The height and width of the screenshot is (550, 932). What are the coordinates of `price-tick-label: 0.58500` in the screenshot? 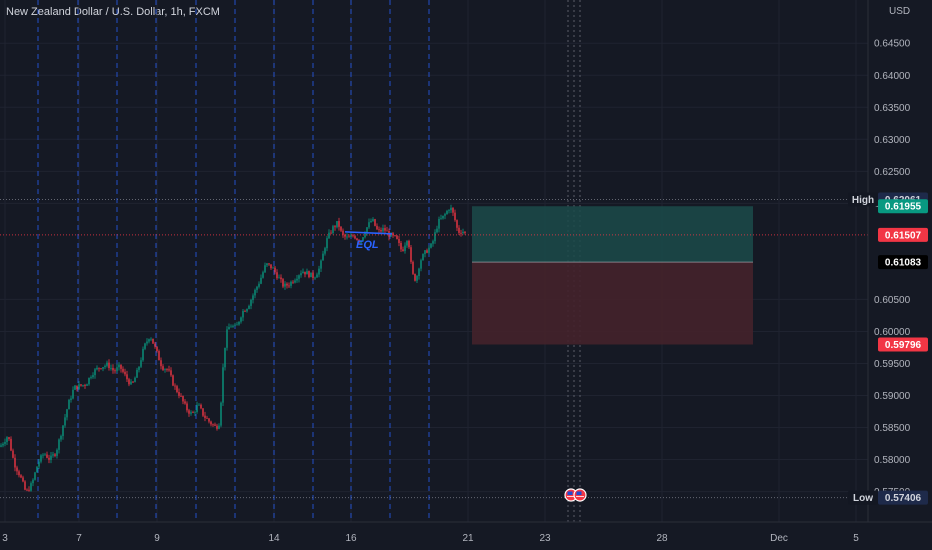 It's located at (892, 428).